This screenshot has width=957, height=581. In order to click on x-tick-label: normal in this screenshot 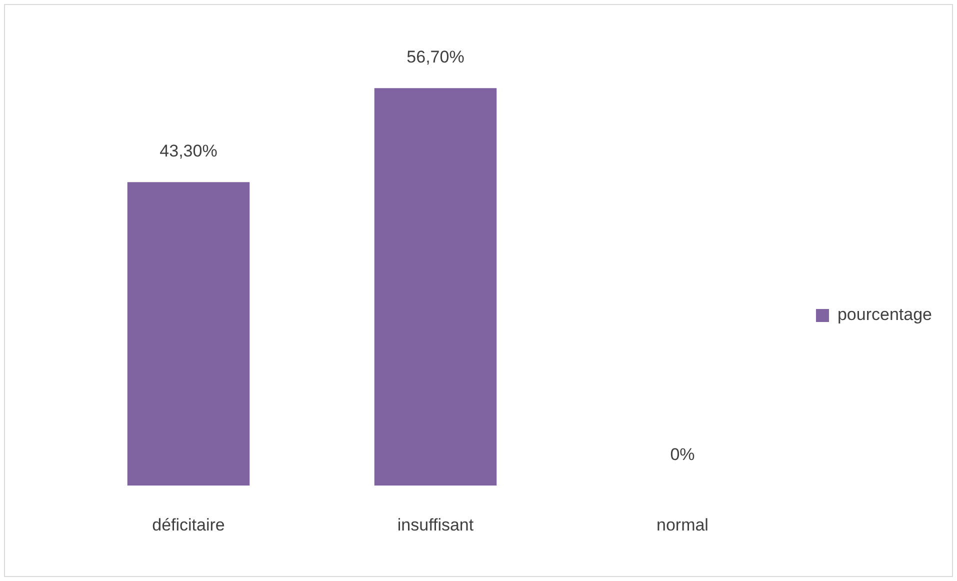, I will do `click(682, 524)`.